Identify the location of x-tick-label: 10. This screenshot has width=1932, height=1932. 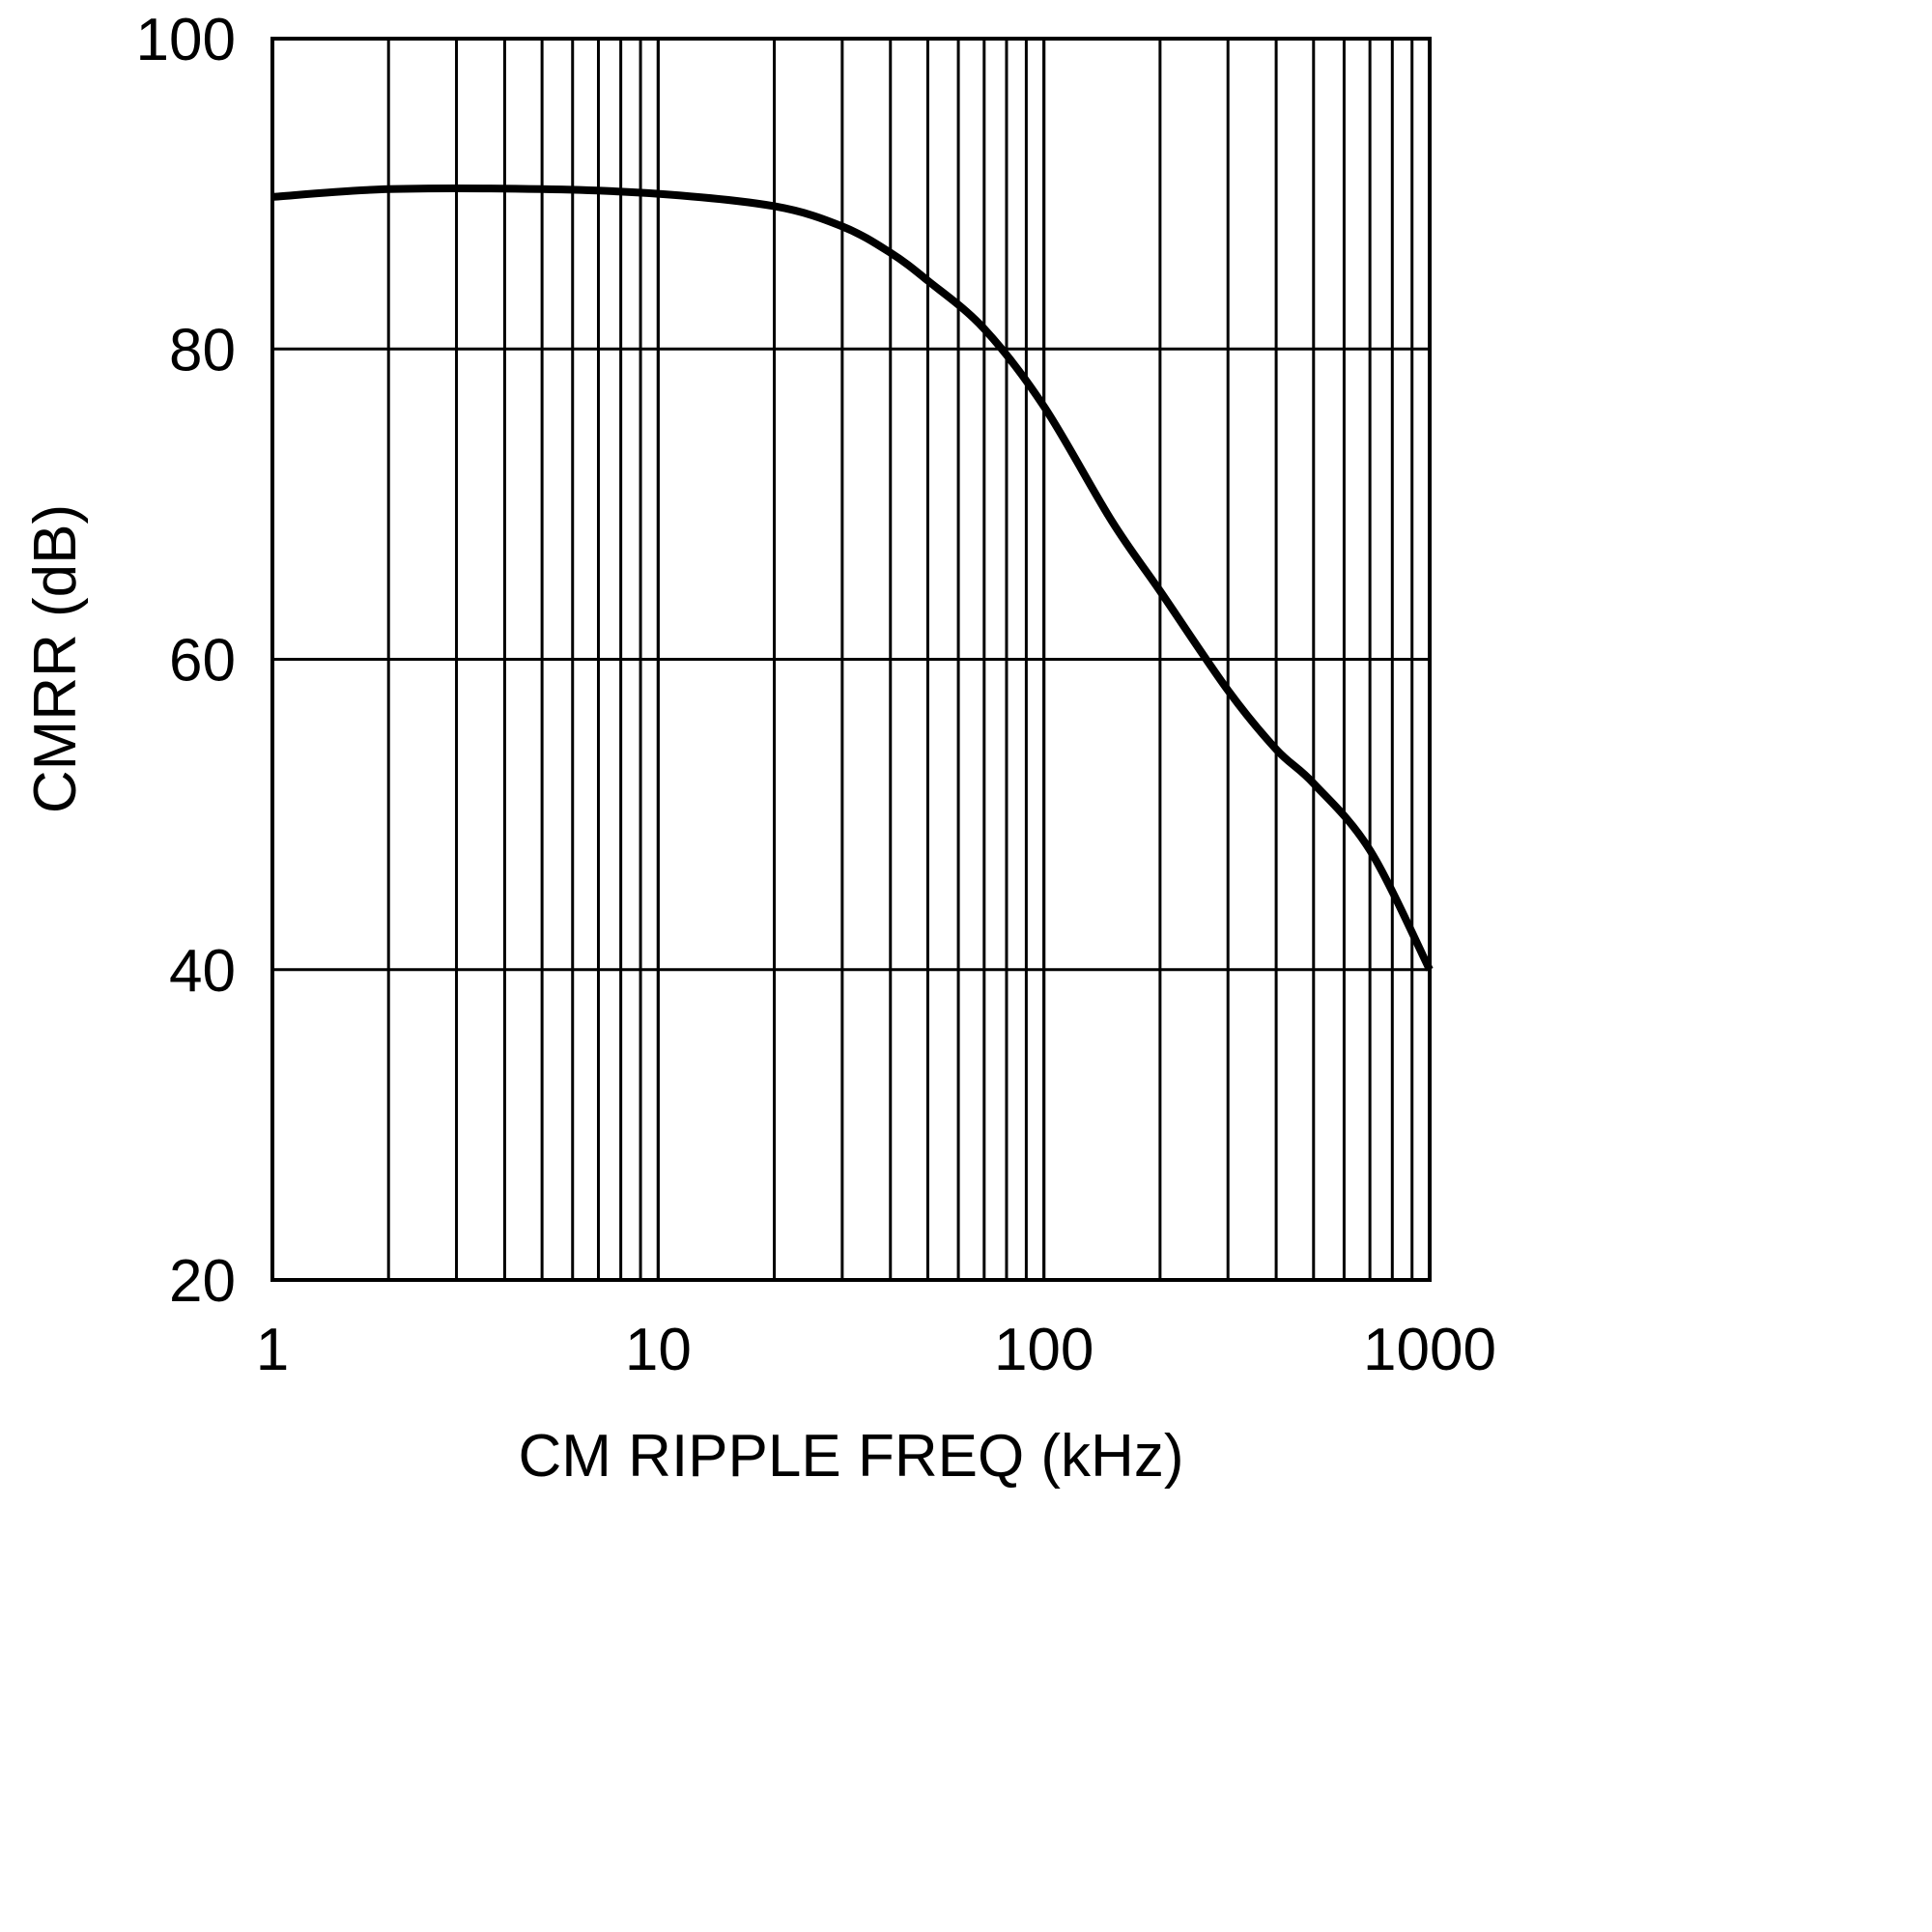
(658, 1350).